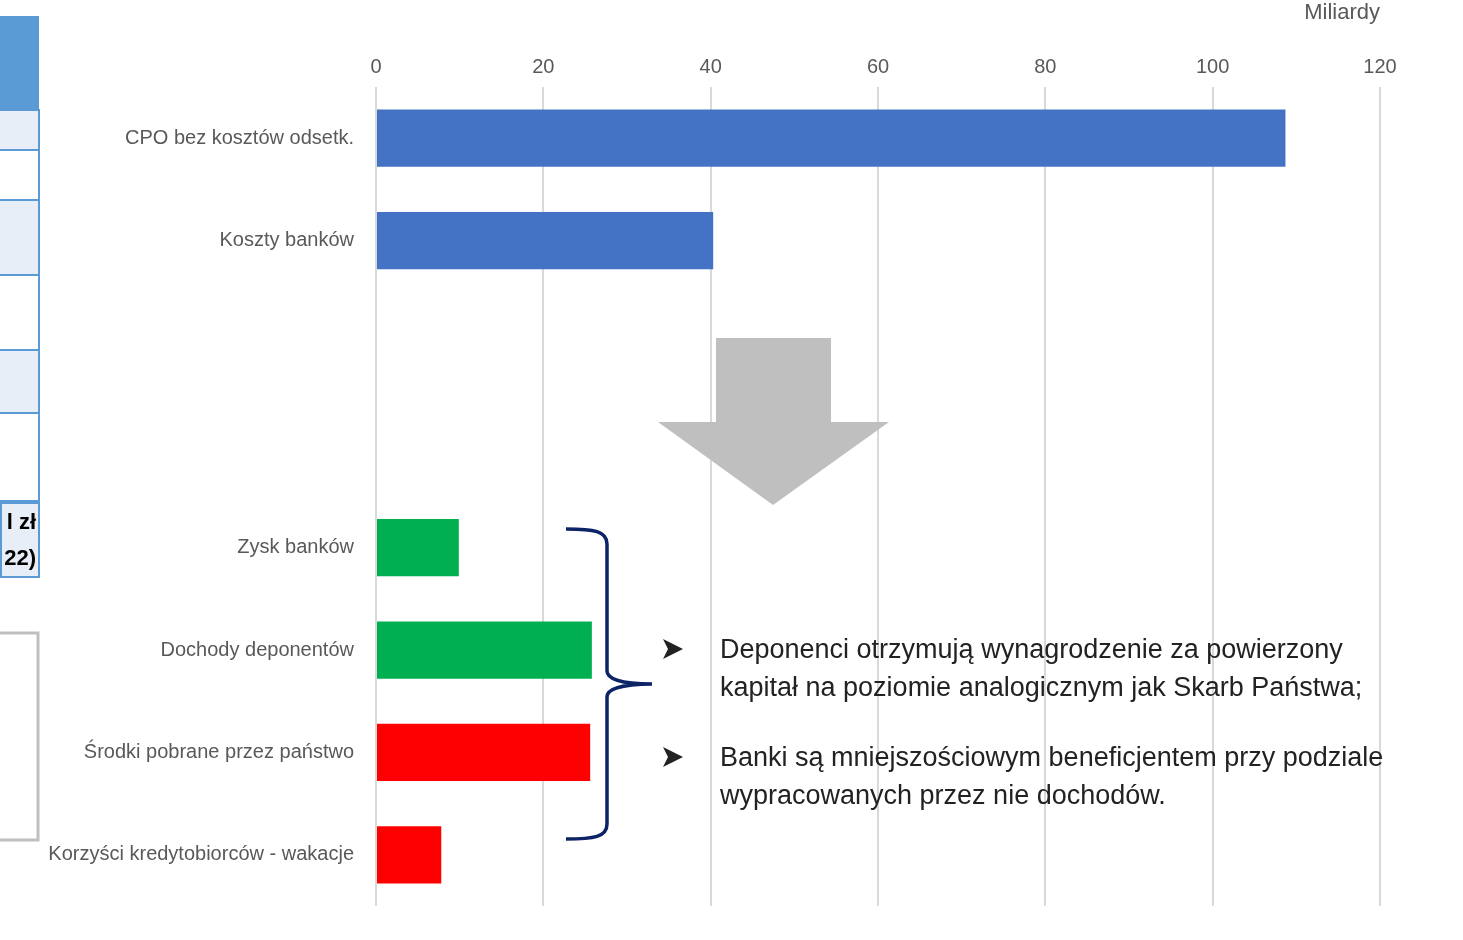  What do you see at coordinates (20, 557) in the screenshot?
I see `text: 22)` at bounding box center [20, 557].